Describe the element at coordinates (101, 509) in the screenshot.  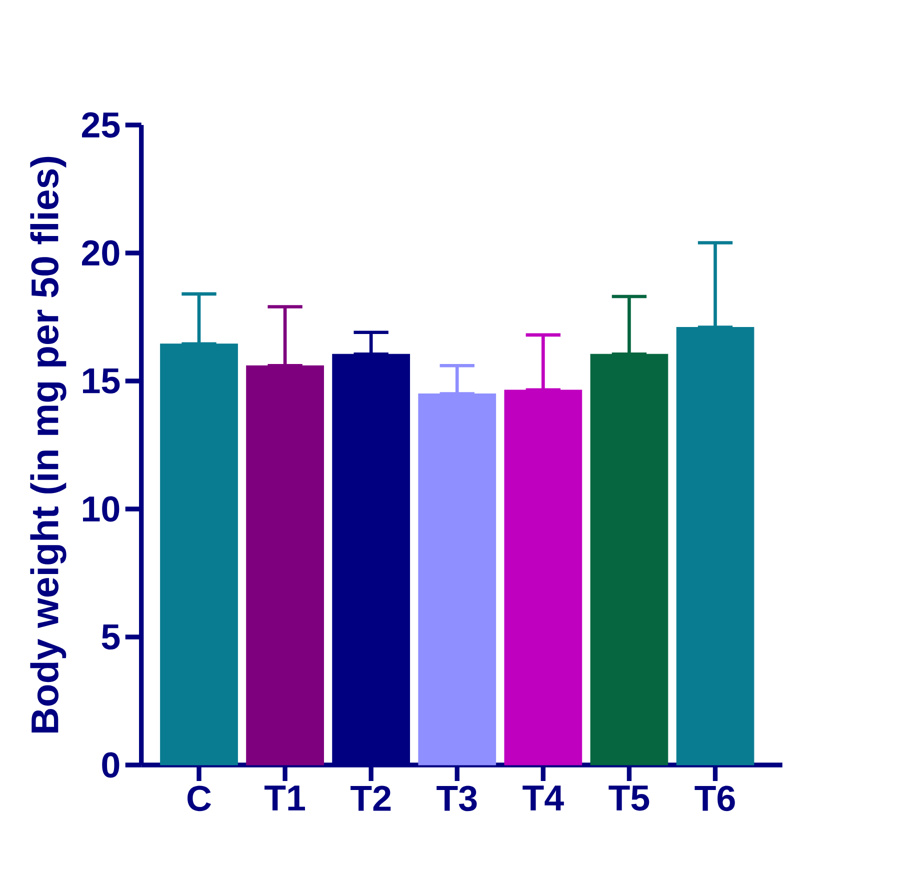
I see `y-tick-label: 10` at that location.